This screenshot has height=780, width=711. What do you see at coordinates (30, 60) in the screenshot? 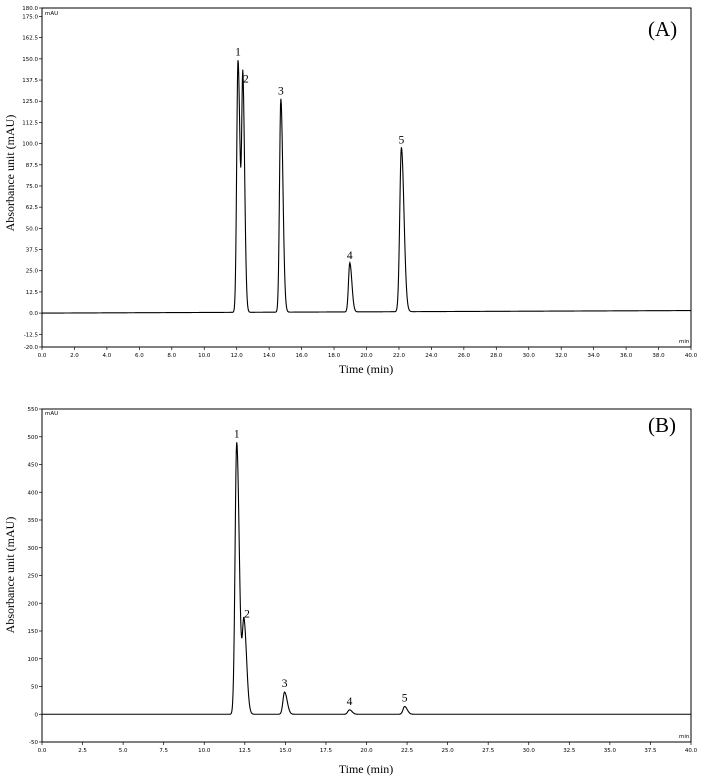
I see `y-tick-label: 150.0` at bounding box center [30, 60].